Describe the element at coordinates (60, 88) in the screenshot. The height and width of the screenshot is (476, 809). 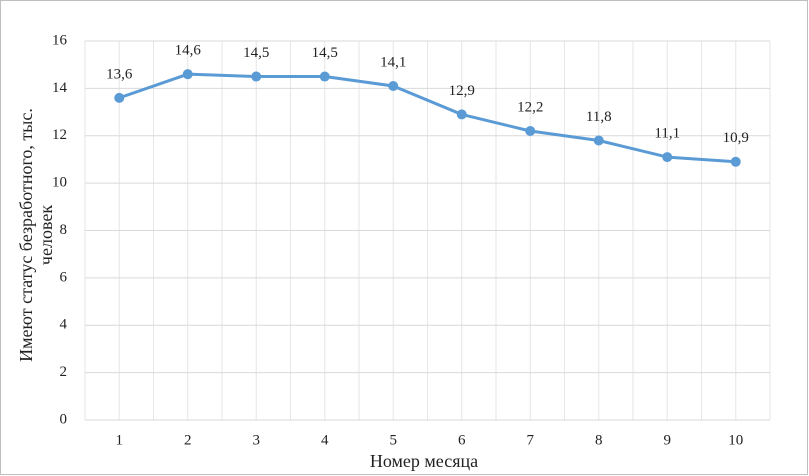
I see `y-tick-label: 14` at that location.